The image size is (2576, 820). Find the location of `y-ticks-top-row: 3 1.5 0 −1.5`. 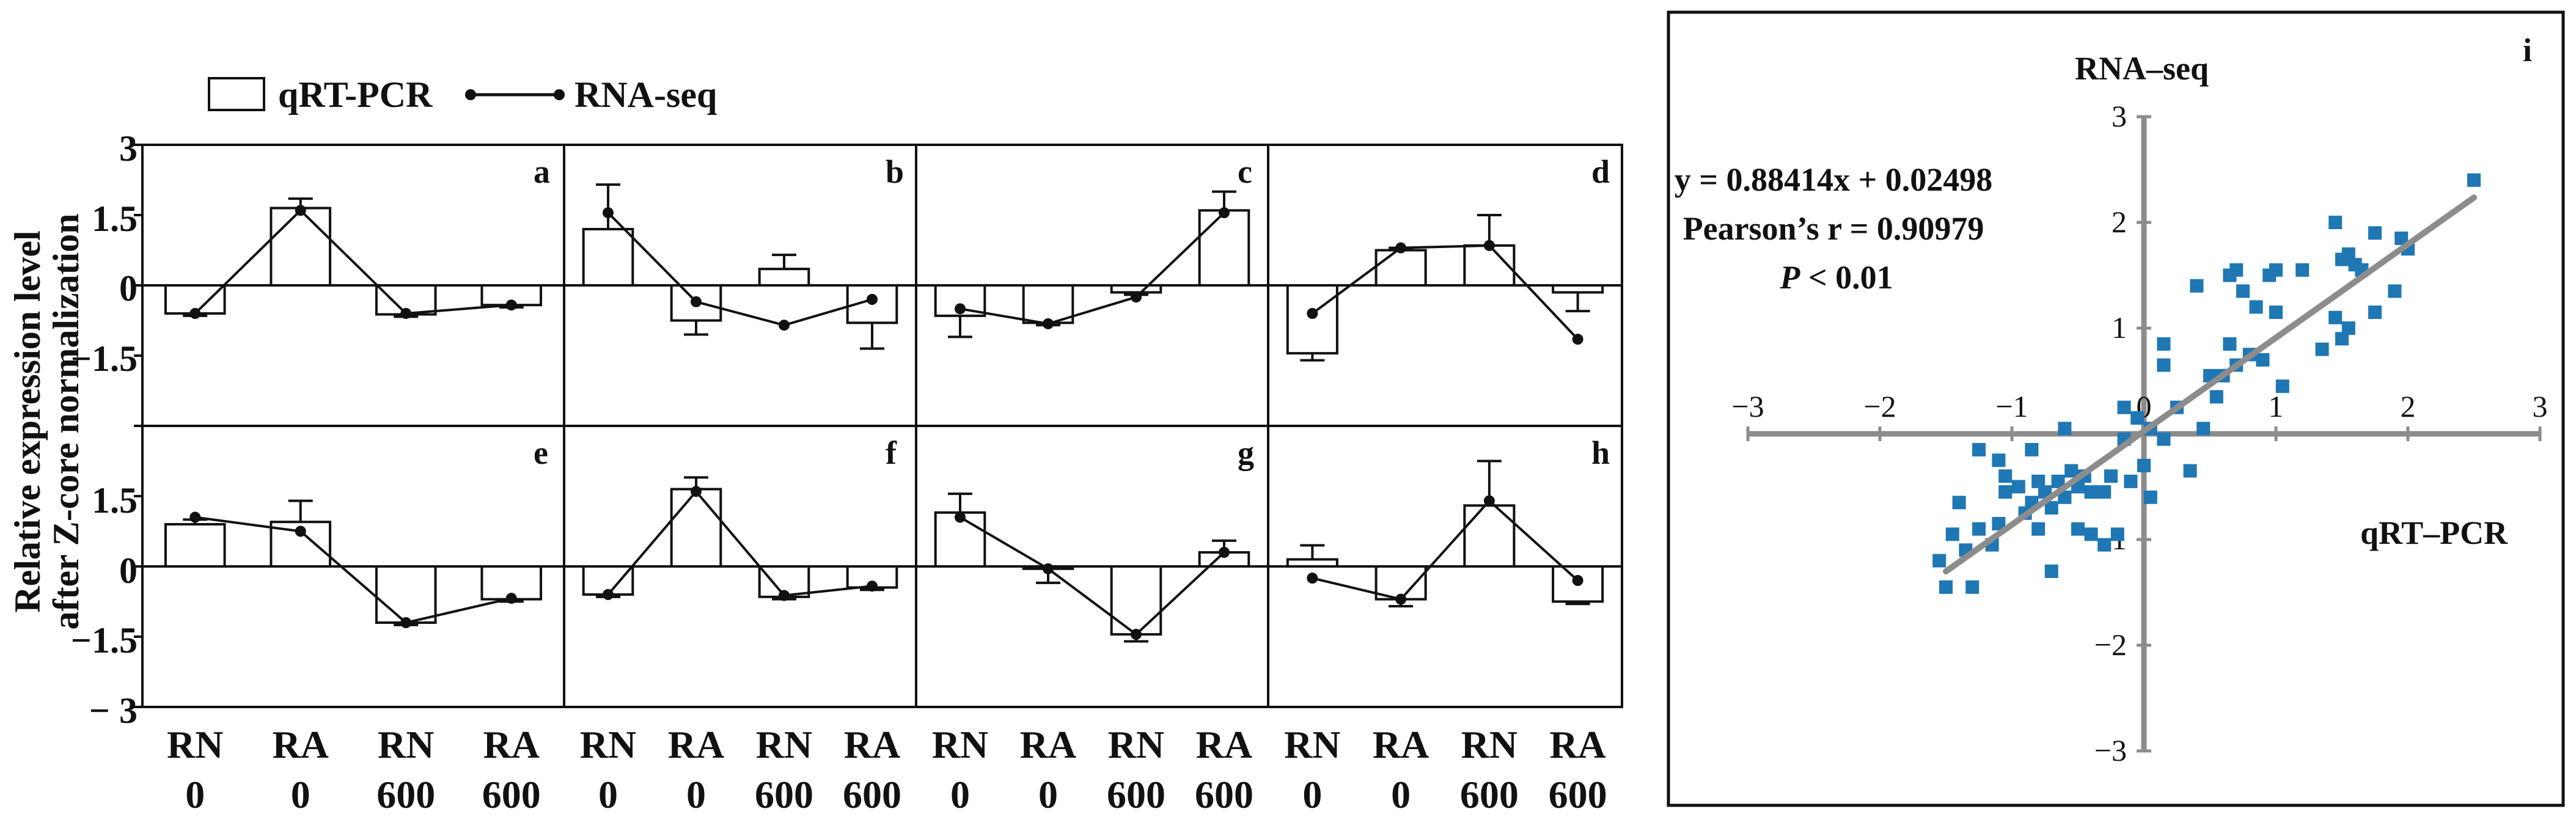

y-ticks-top-row: 3 1.5 0 −1.5 is located at coordinates (104, 253).